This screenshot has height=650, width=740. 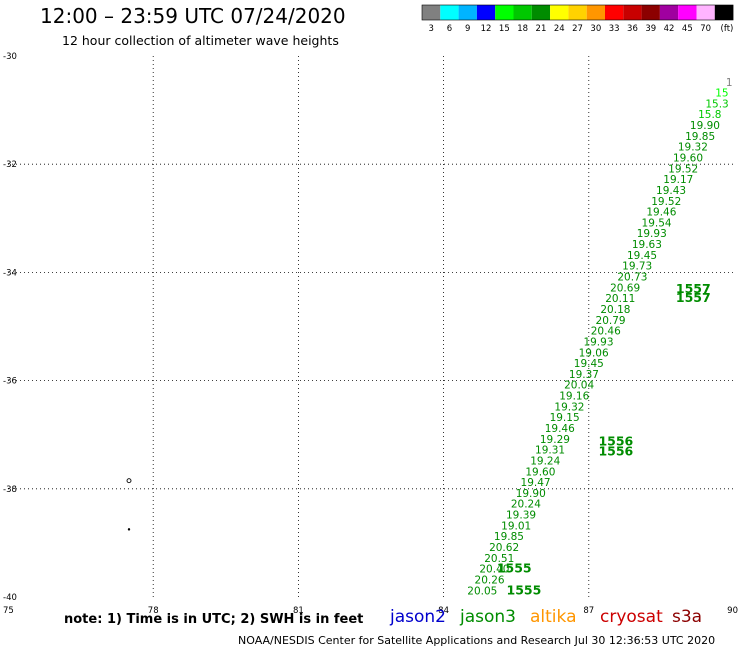 What do you see at coordinates (153, 611) in the screenshot?
I see `x-tick-label: 78` at bounding box center [153, 611].